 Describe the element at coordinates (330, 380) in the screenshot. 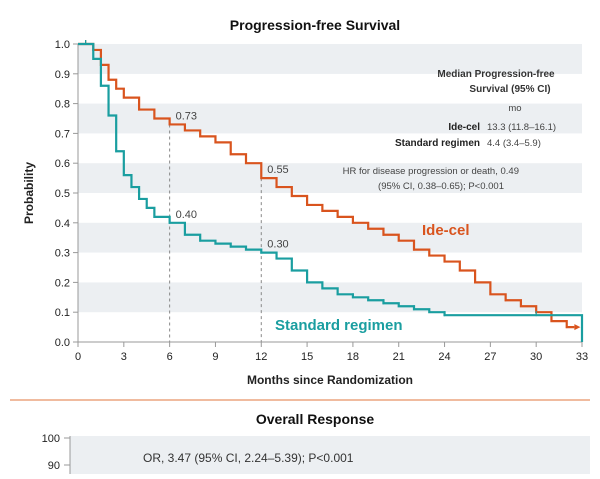

I see `pfs-x-axis-label: Months since Randomization` at that location.